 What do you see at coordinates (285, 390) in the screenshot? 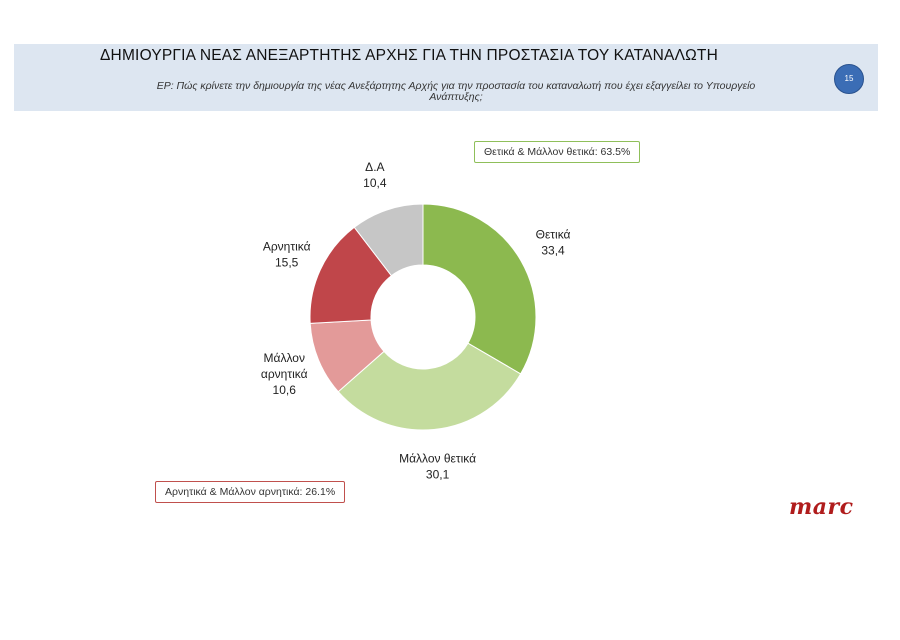
I see `slice-value-label-2: 10,6` at bounding box center [285, 390].